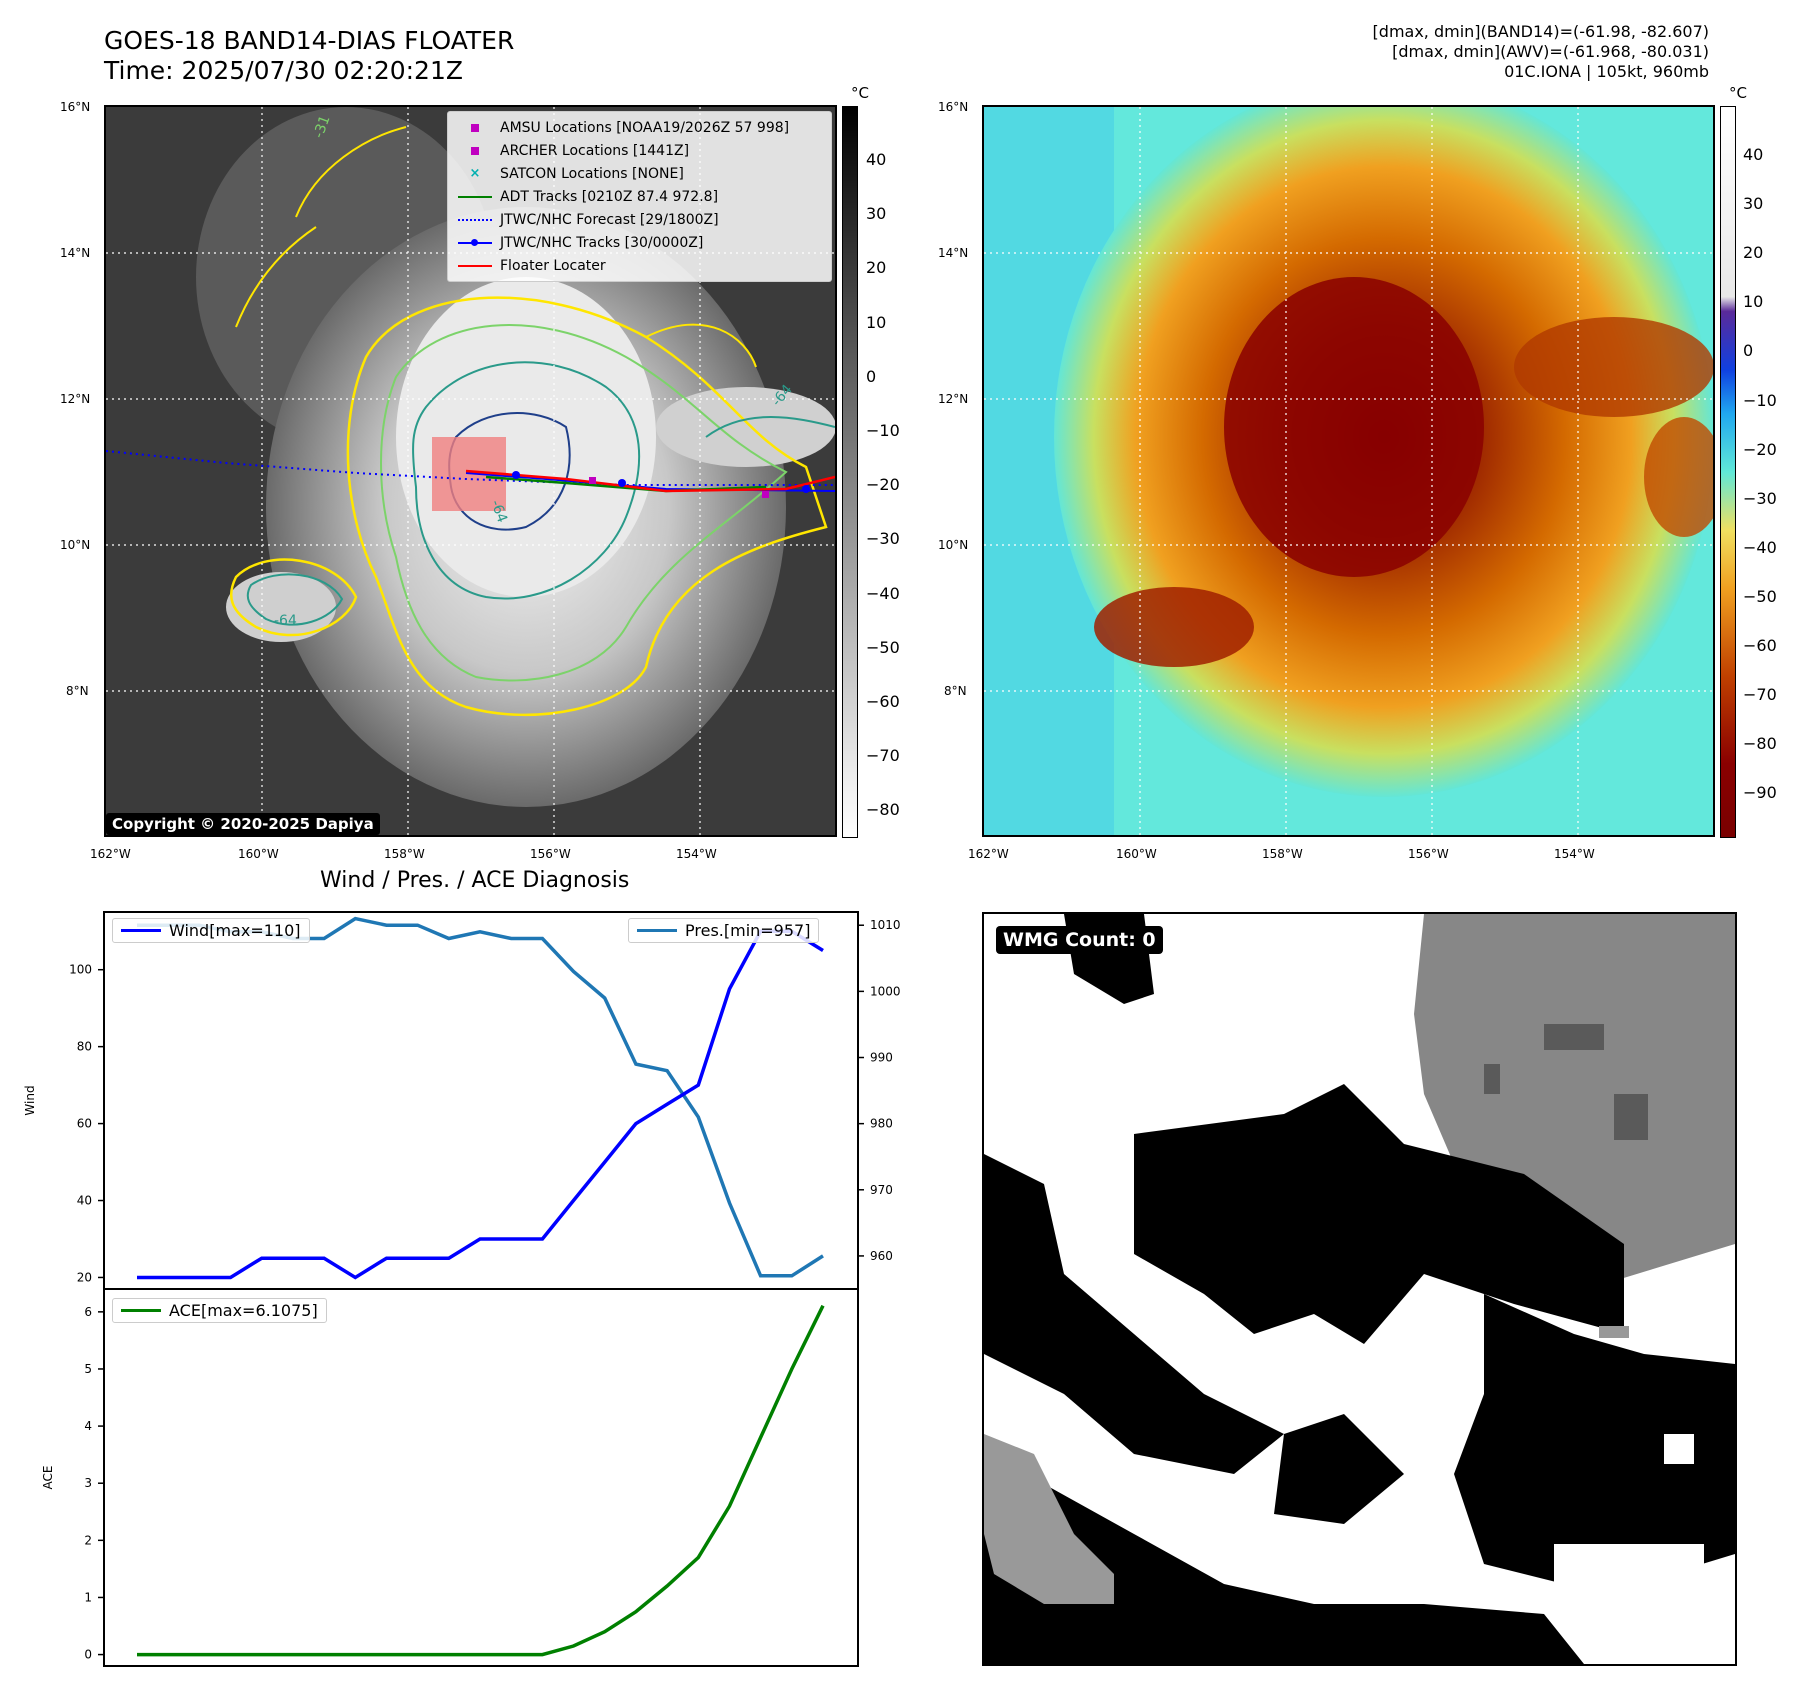  I want to click on wind-pres-axes, so click(481, 1100).